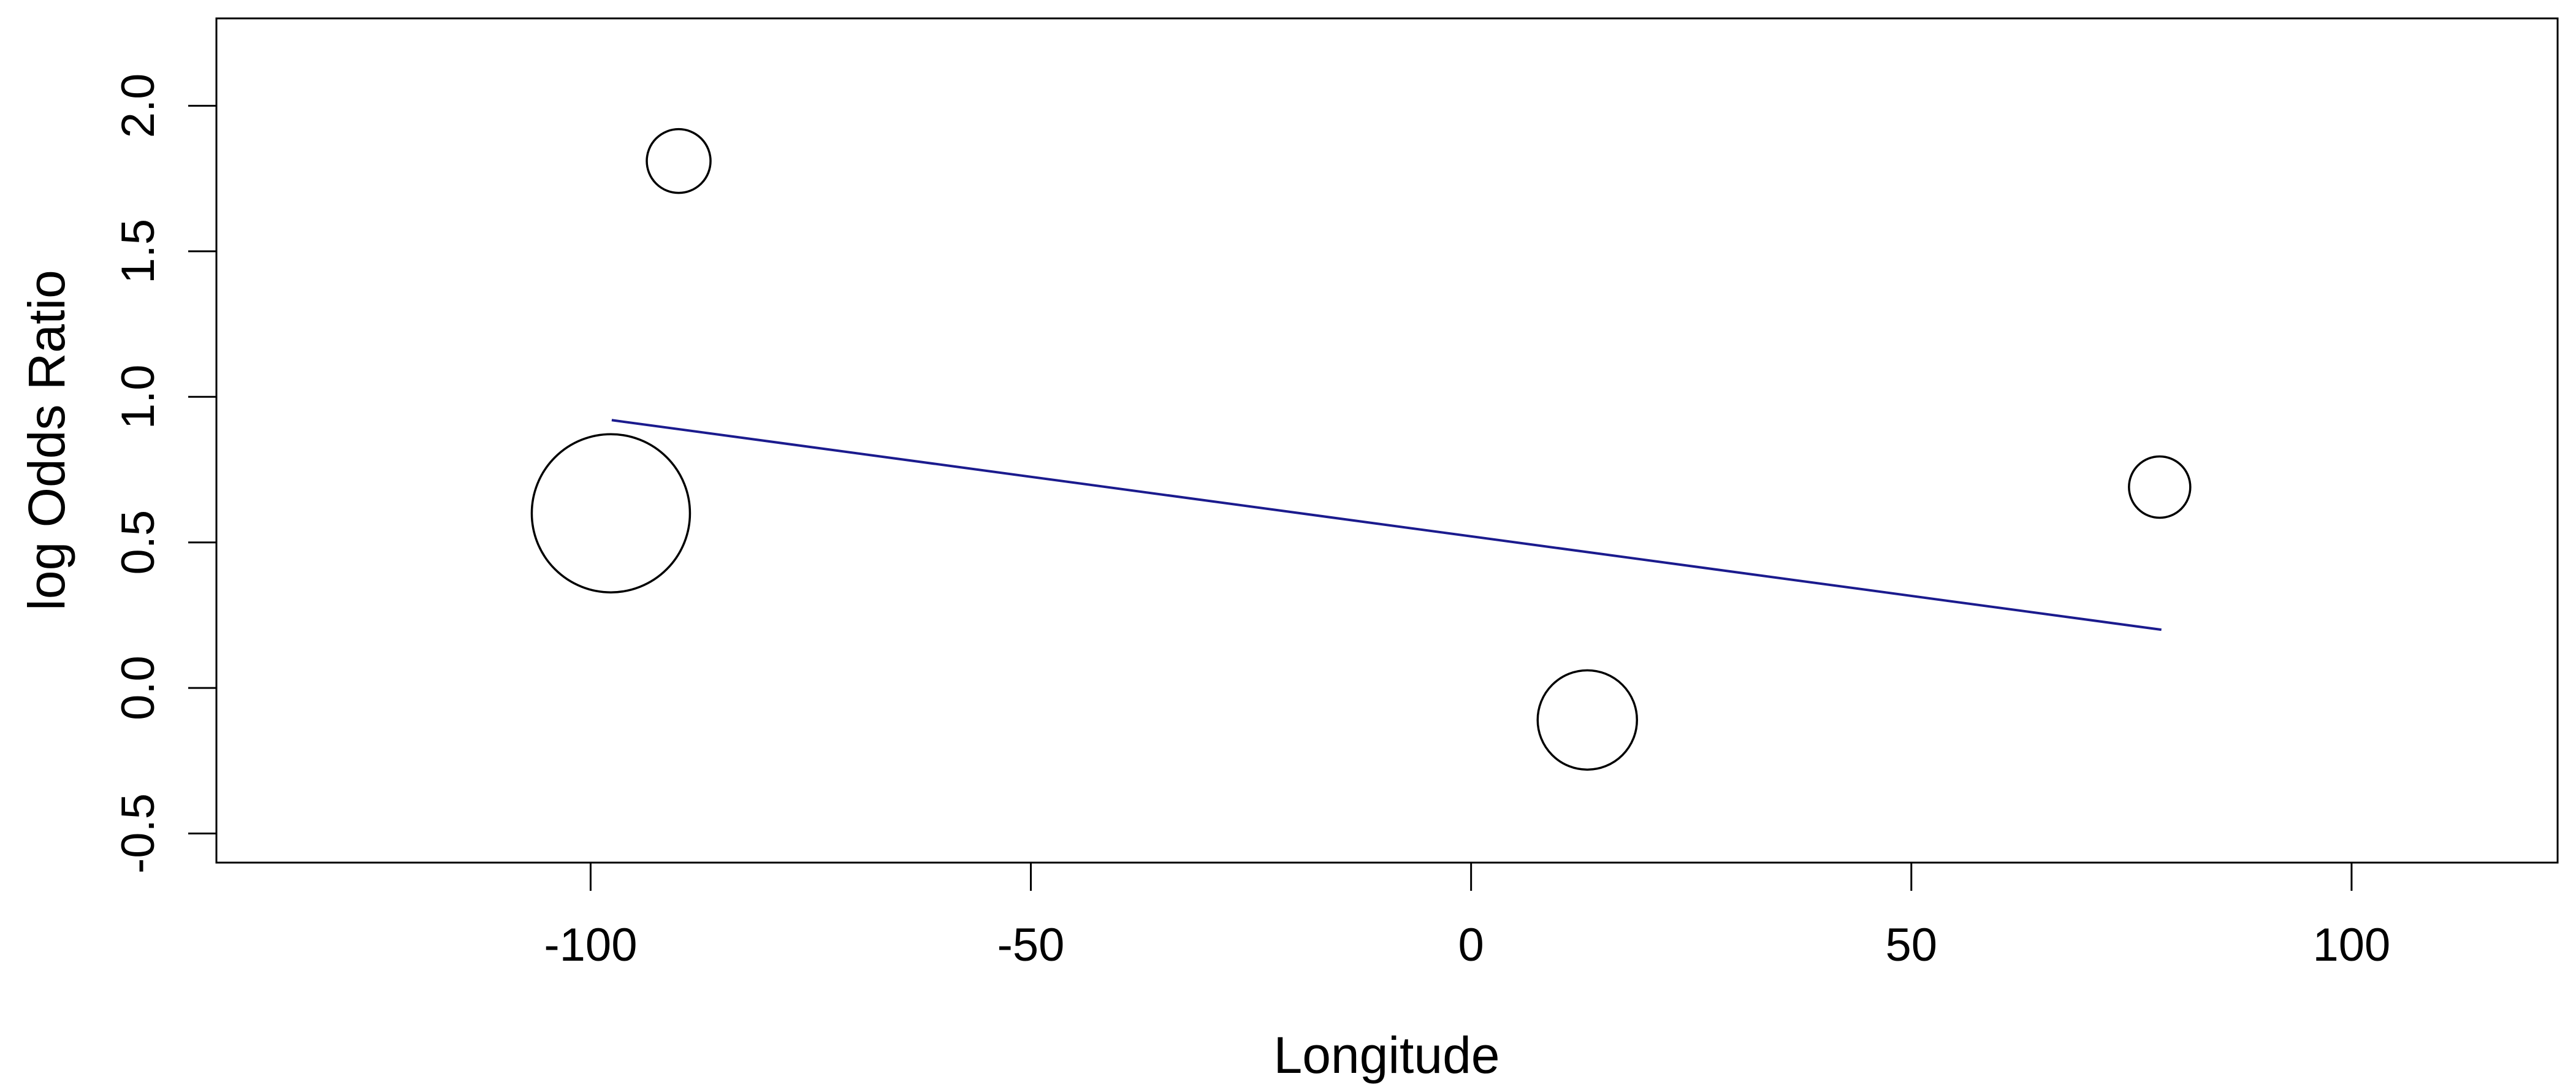 The image size is (2576, 1087). Describe the element at coordinates (138, 251) in the screenshot. I see `y-tick-label: 1.5` at that location.